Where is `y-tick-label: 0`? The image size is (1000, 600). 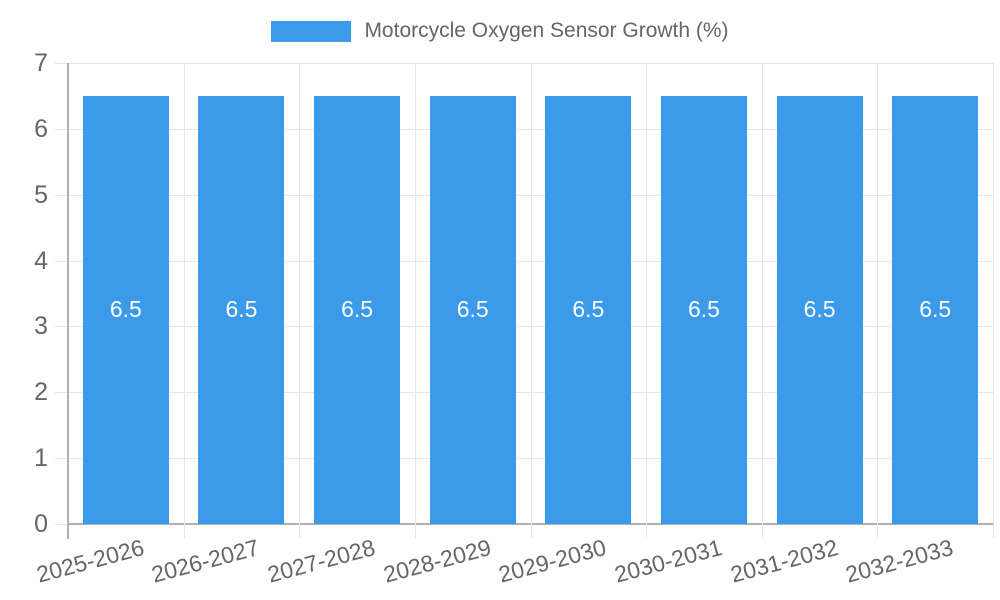
y-tick-label: 0 is located at coordinates (41, 524).